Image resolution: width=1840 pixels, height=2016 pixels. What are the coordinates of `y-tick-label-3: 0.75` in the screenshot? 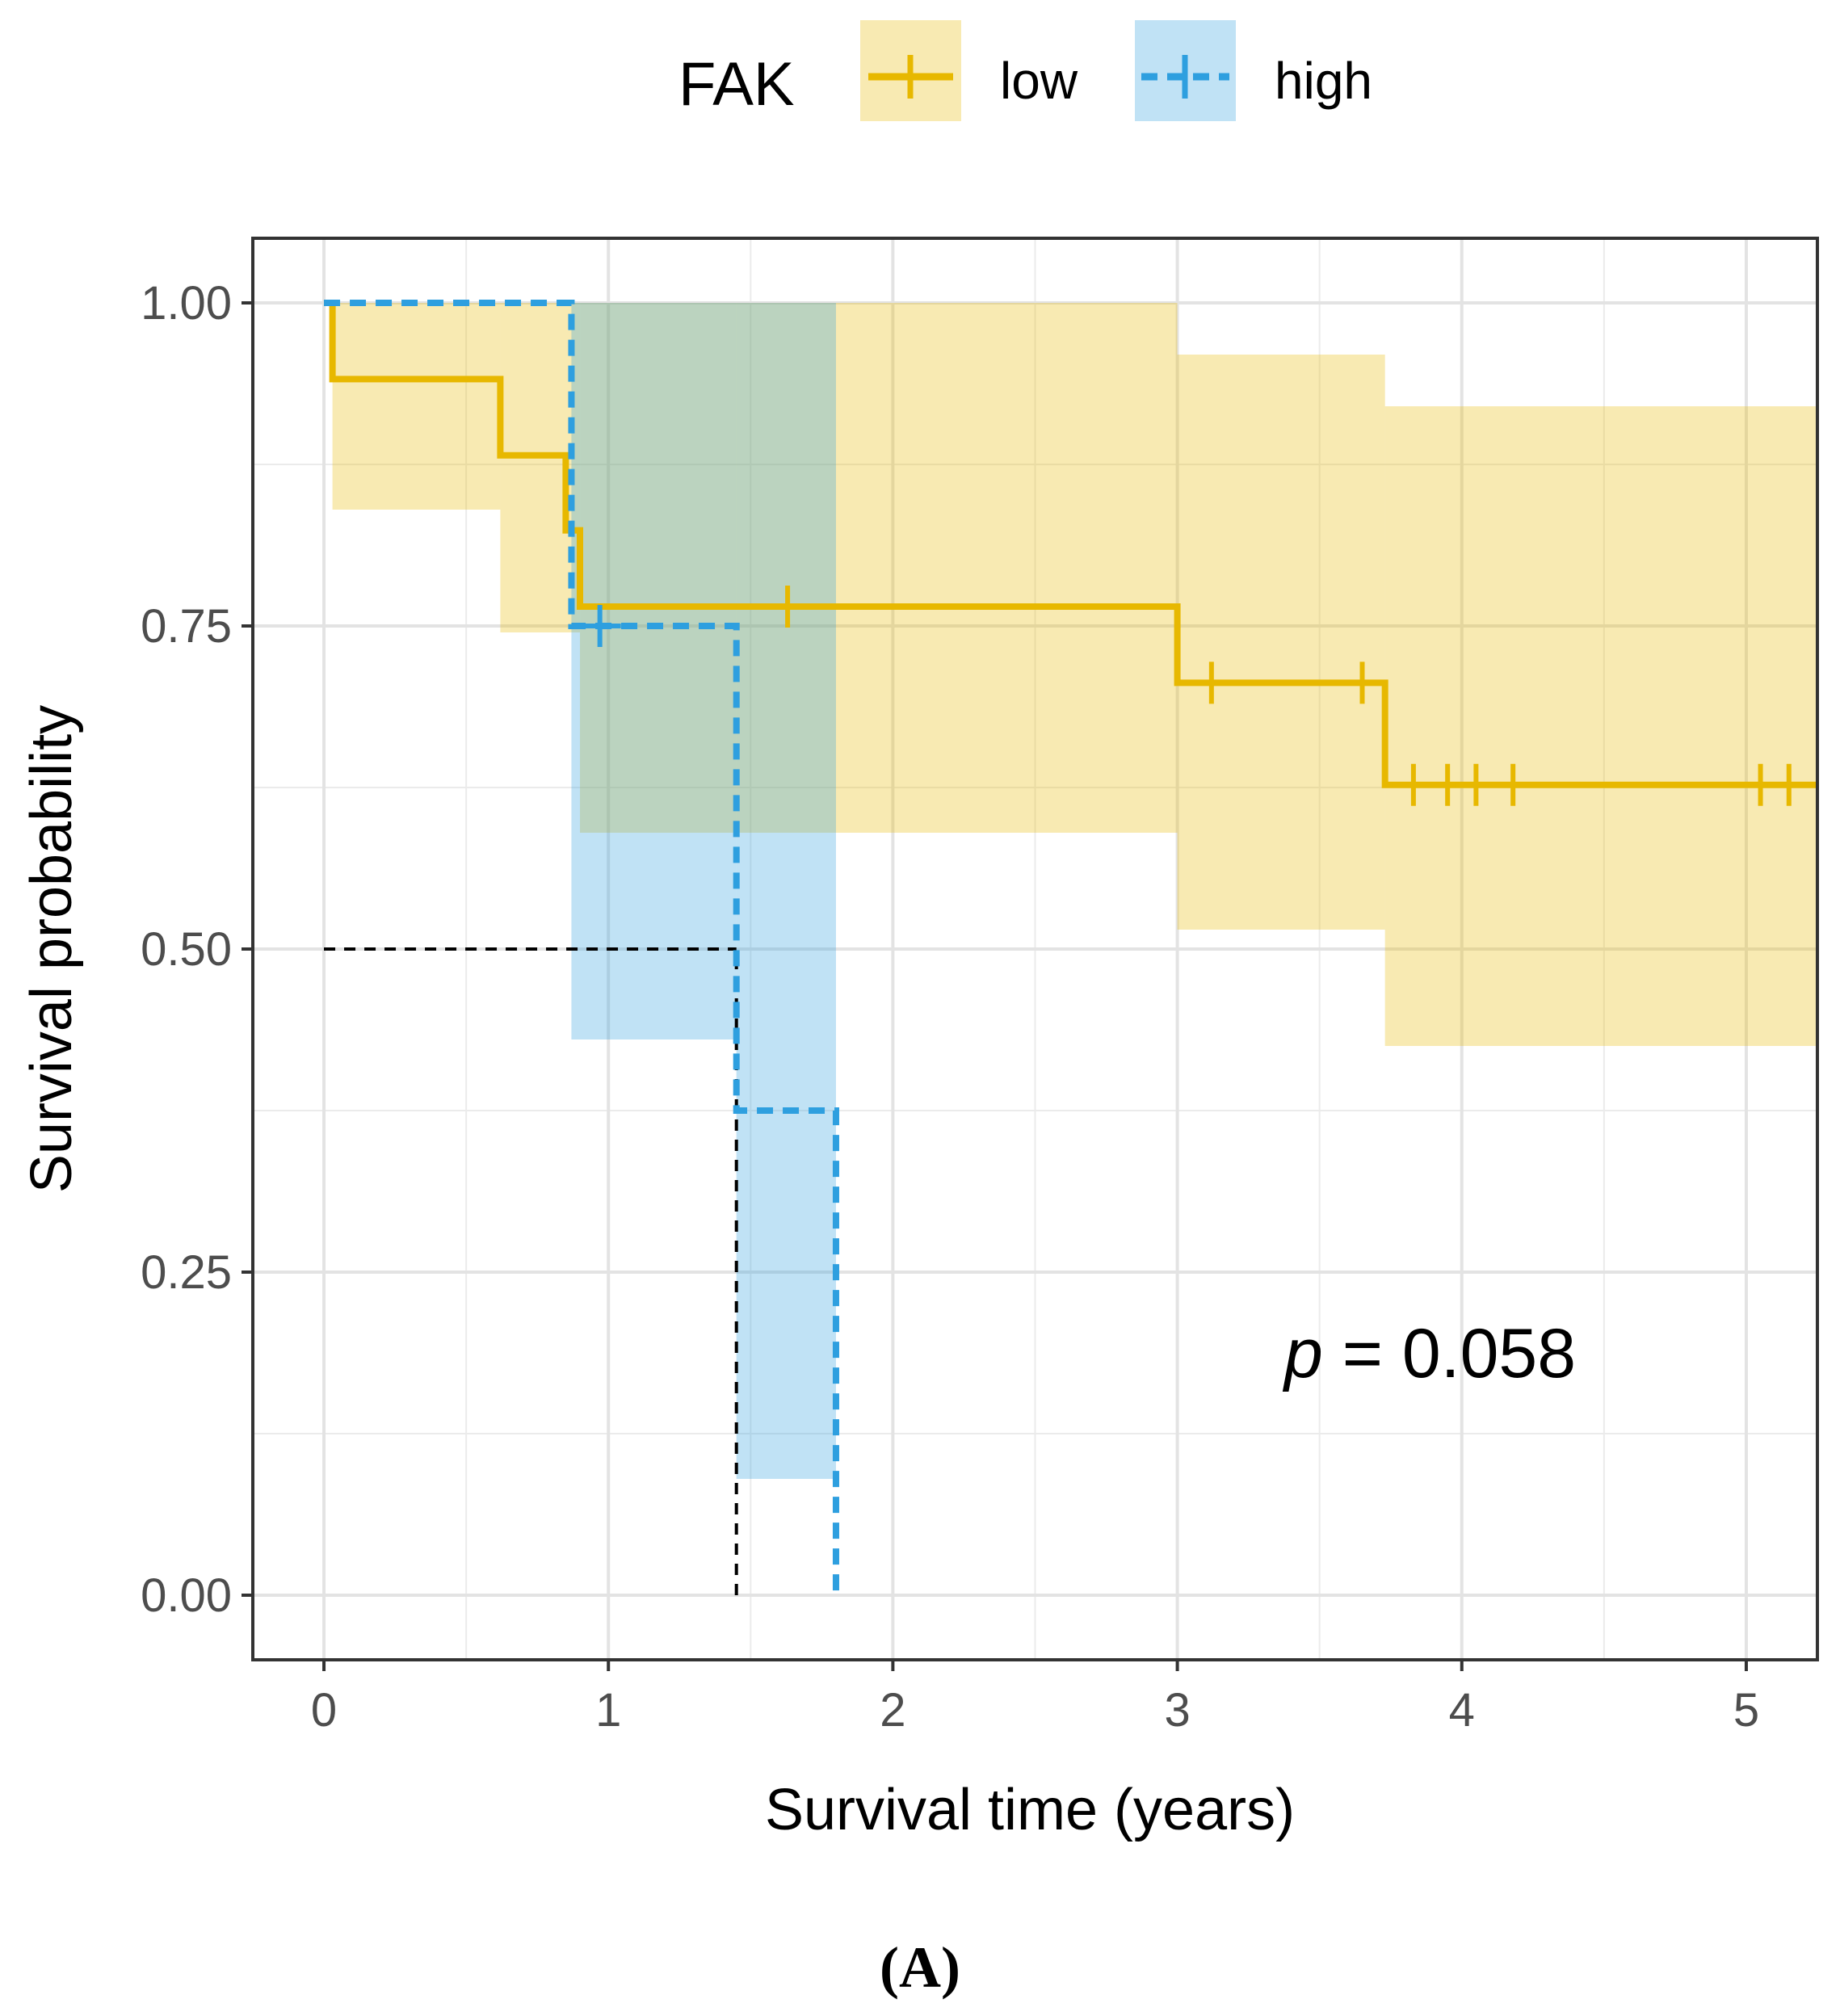 It's located at (186, 627).